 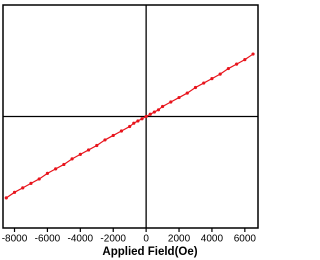 What do you see at coordinates (113, 239) in the screenshot?
I see `x-tick-label: -2000` at bounding box center [113, 239].